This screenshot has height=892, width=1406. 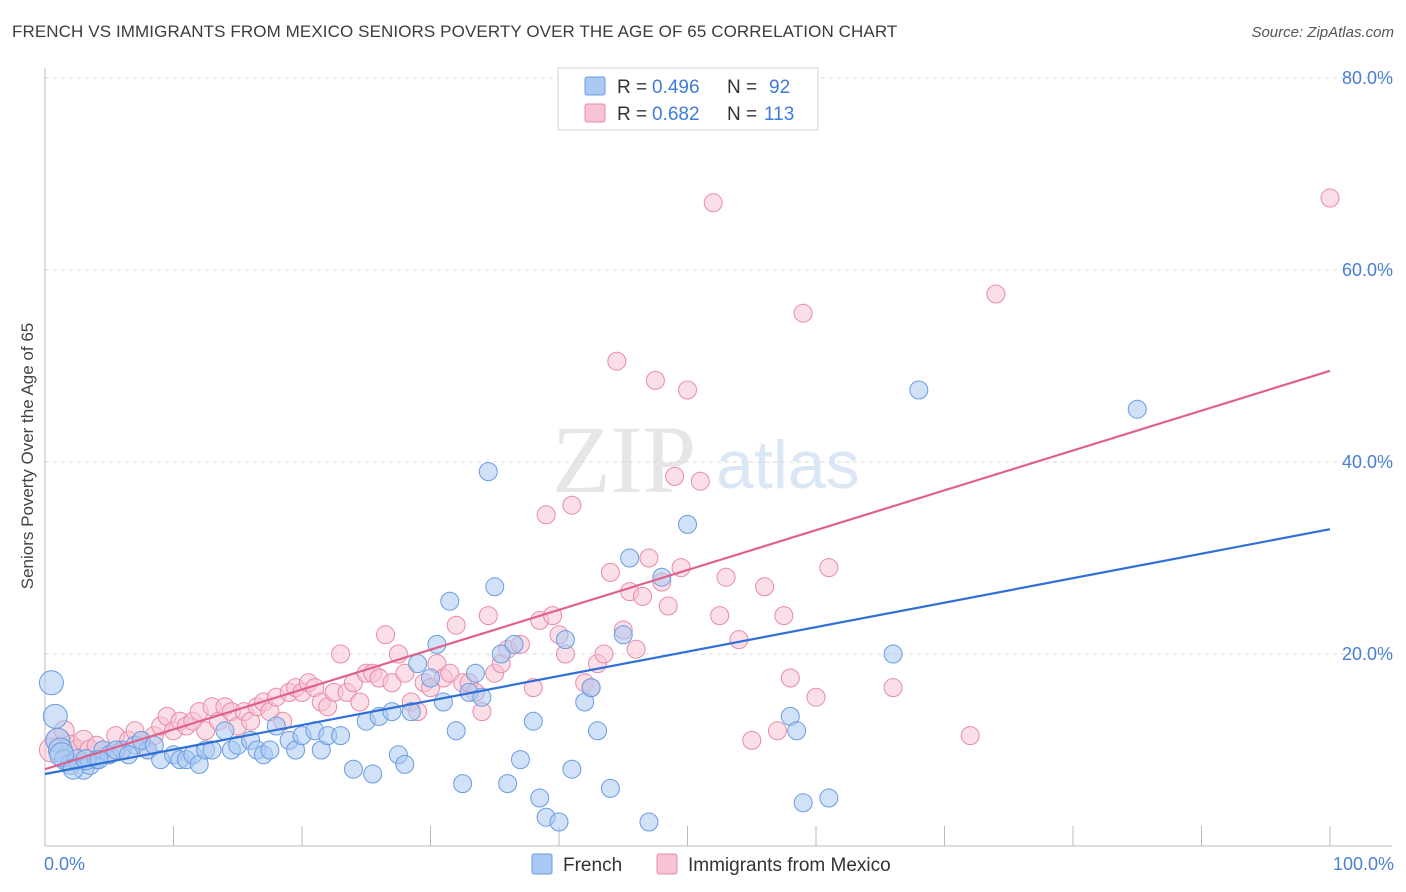 What do you see at coordinates (634, 114) in the screenshot?
I see `legend-mexico-r-label: R =` at bounding box center [634, 114].